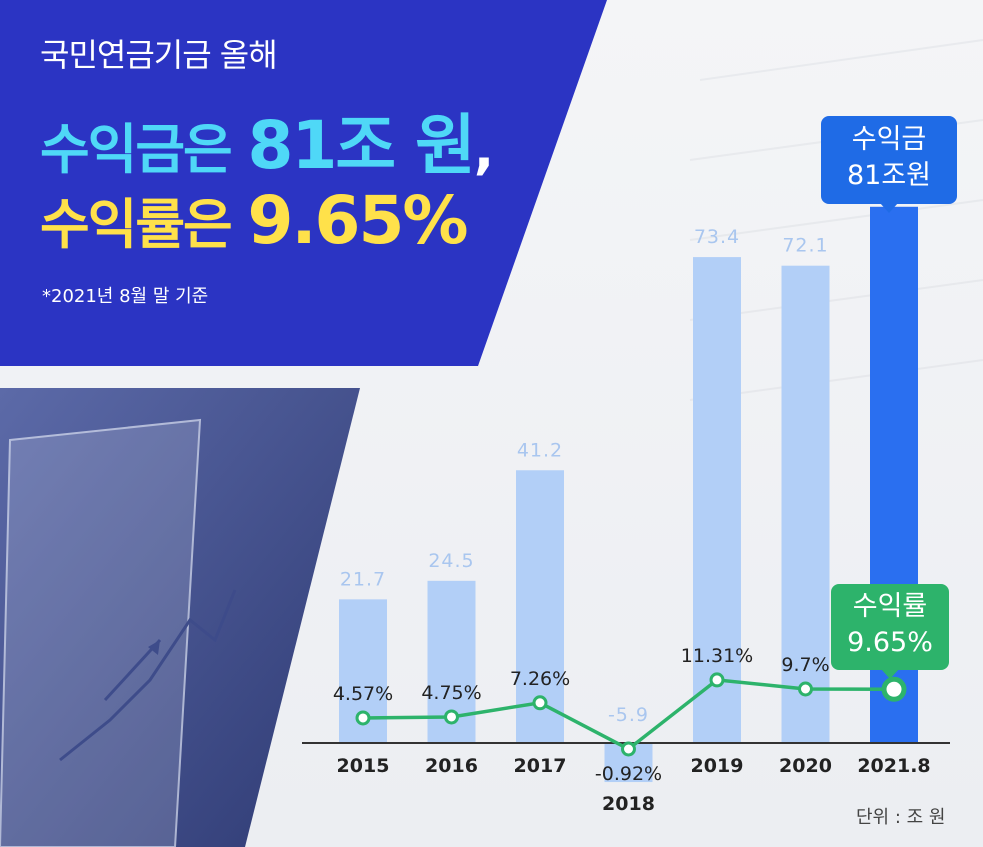  Describe the element at coordinates (894, 689) in the screenshot. I see `rate-point-2021.8` at that location.